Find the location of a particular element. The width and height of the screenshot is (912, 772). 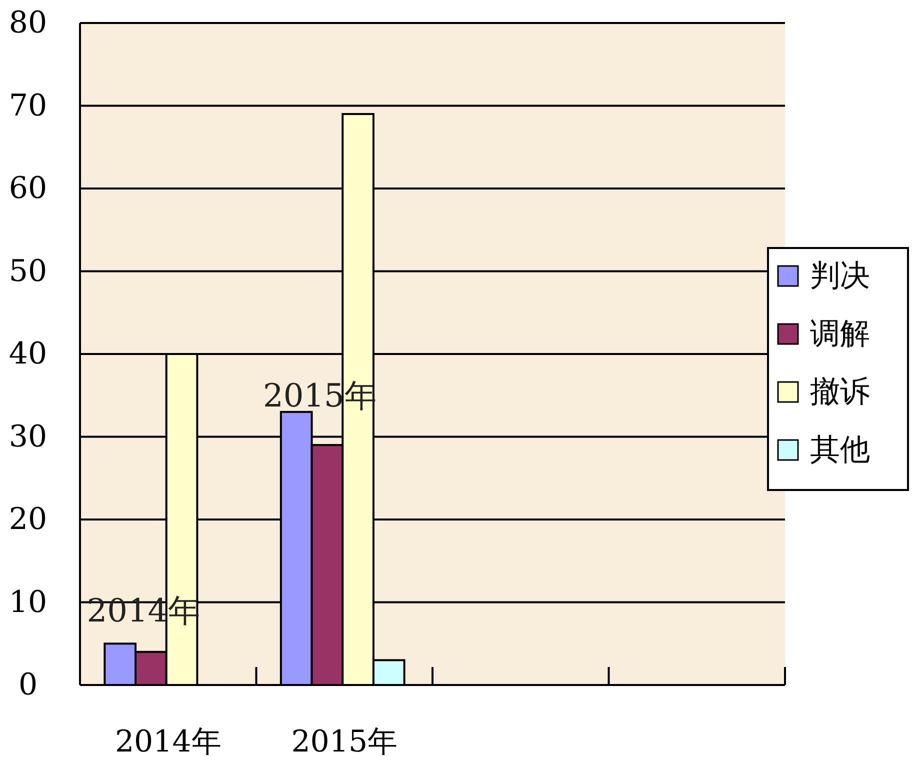

legend-label: 调解 is located at coordinates (840, 334).